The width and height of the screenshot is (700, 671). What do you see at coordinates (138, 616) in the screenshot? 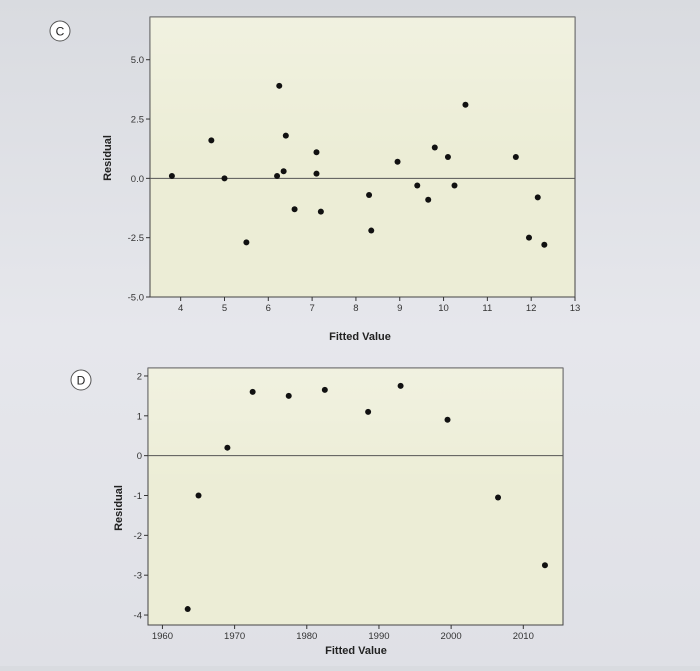
I see `y-tick-label: -4` at bounding box center [138, 616].